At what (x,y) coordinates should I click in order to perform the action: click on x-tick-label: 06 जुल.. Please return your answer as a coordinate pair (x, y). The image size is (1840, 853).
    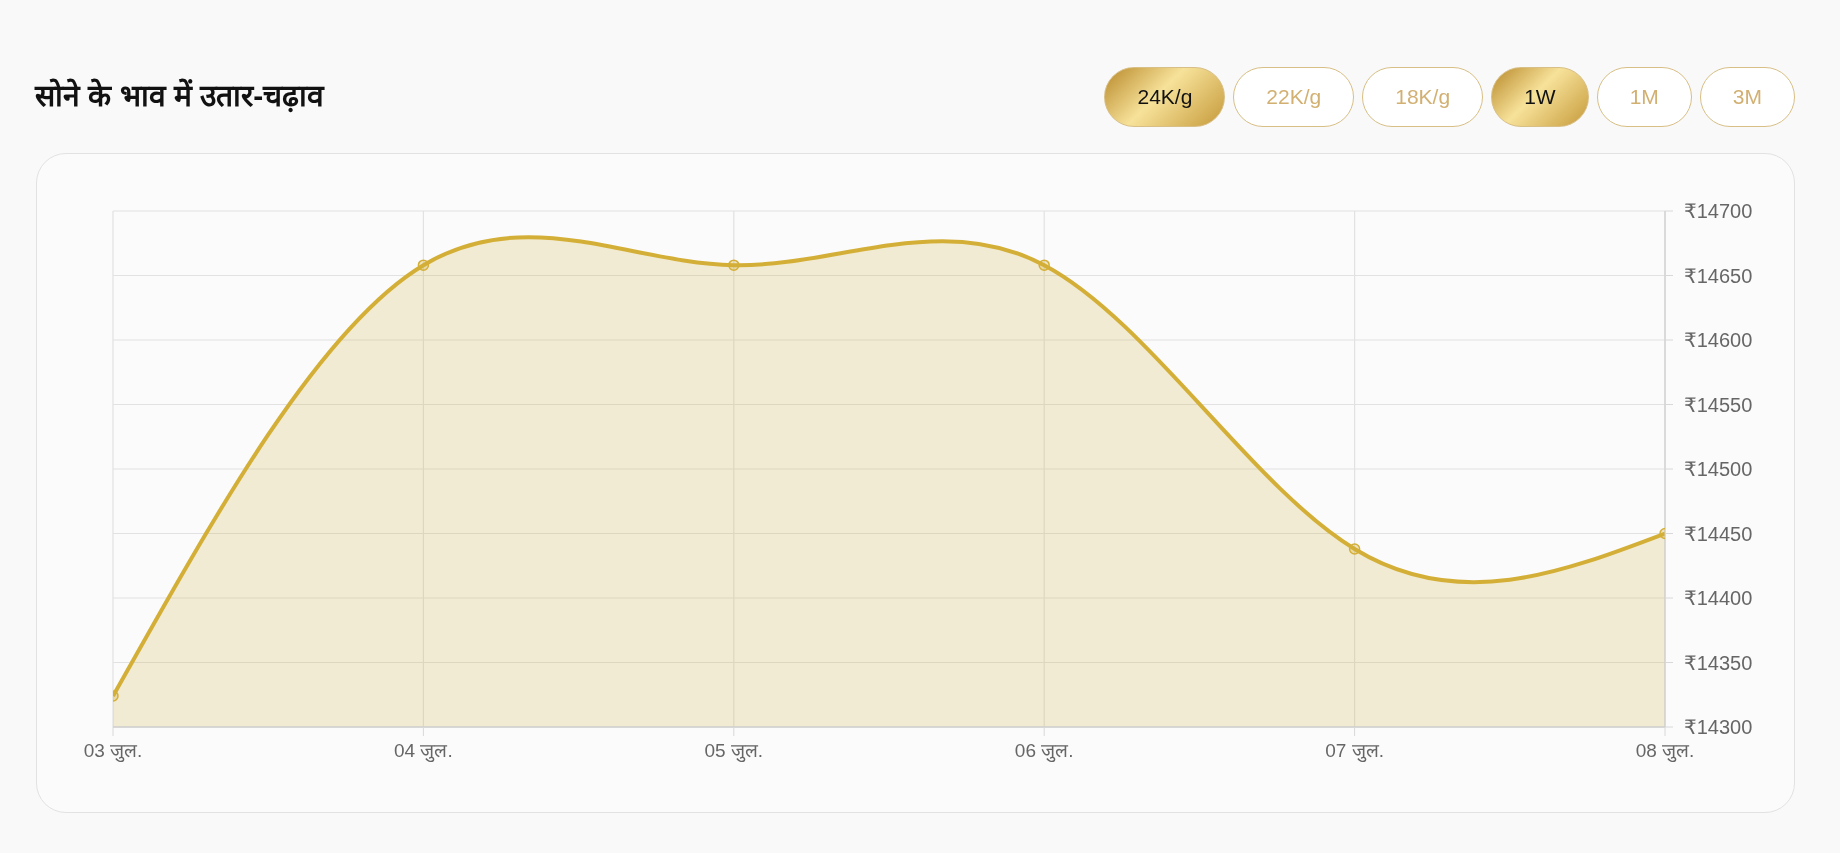
    Looking at the image, I should click on (1044, 752).